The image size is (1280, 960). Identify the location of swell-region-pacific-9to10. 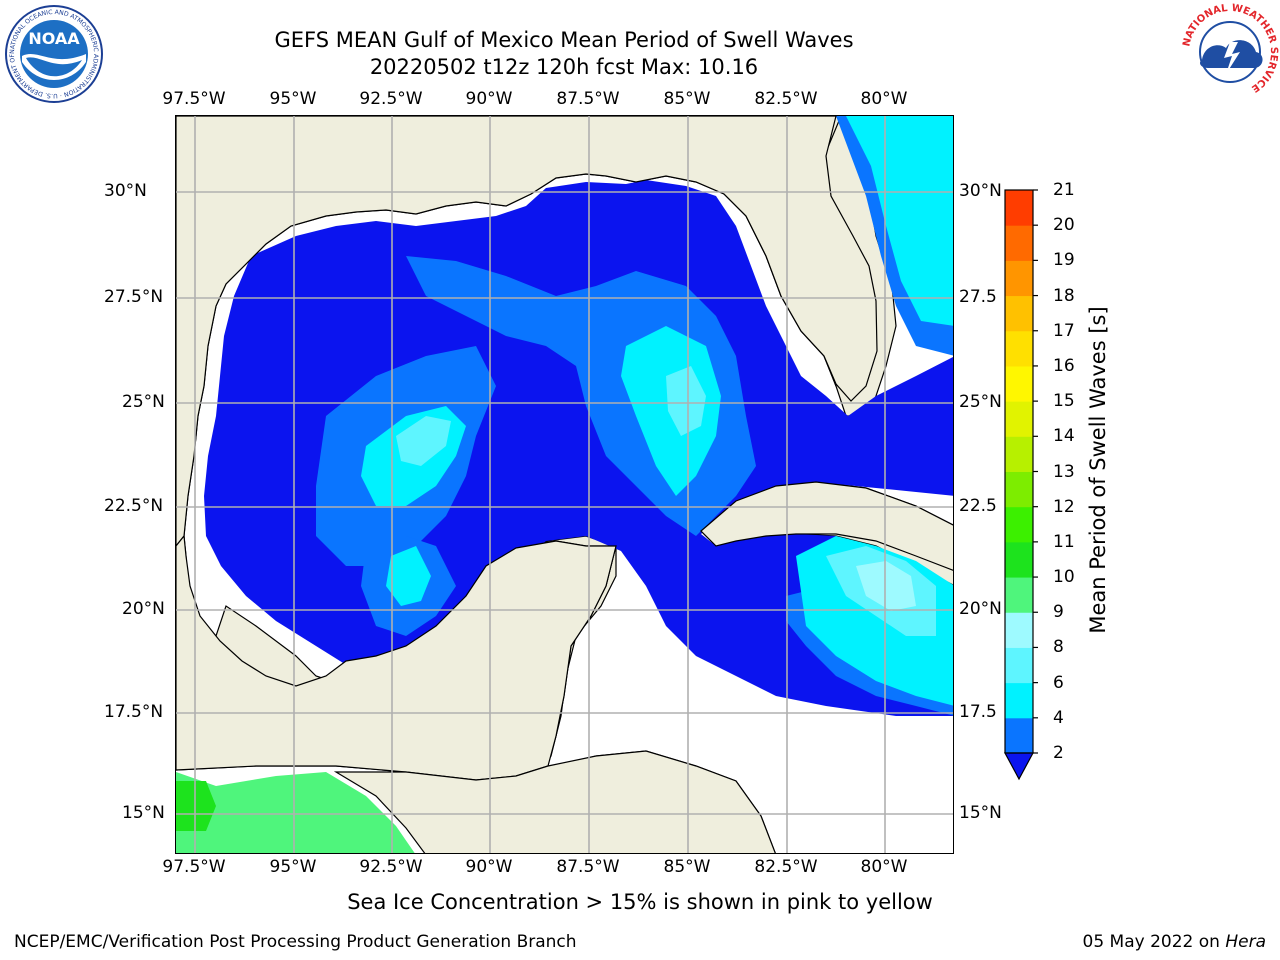
(295, 812).